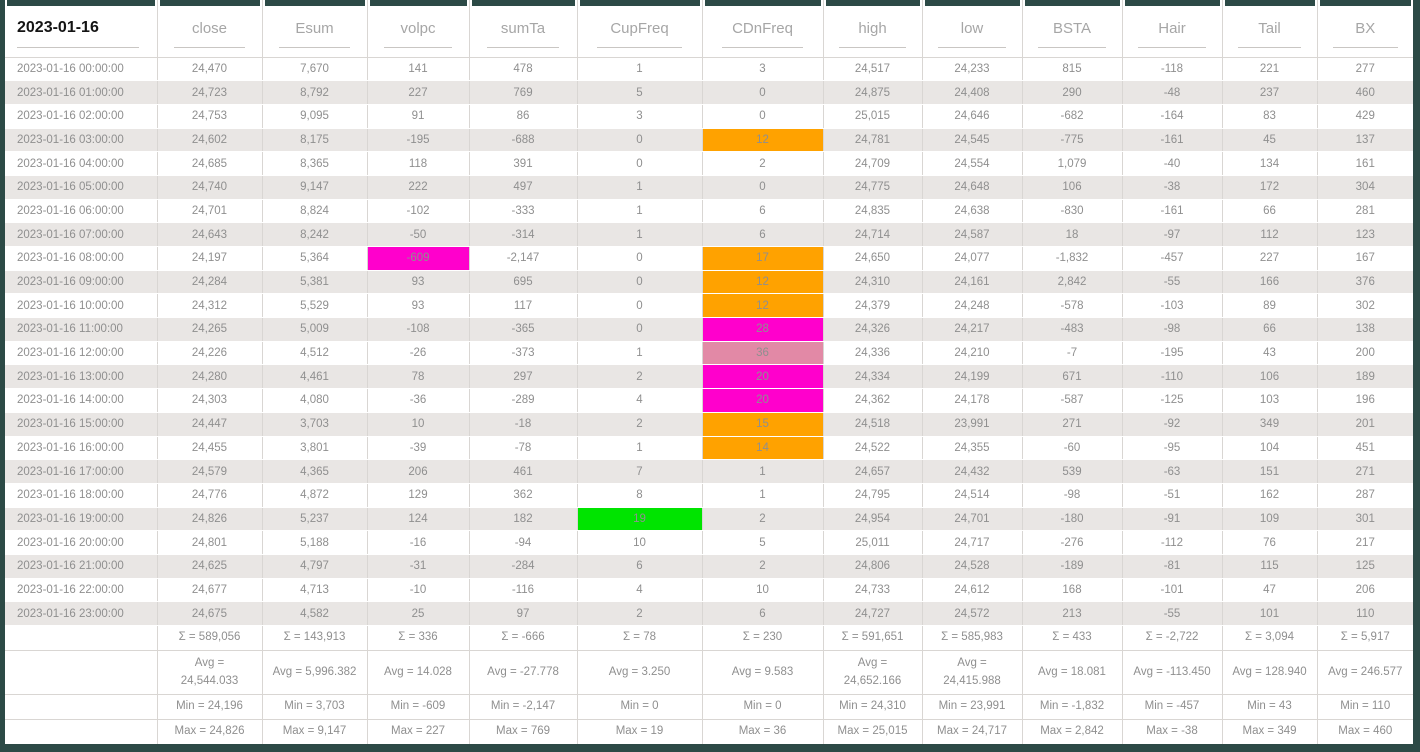 The image size is (1420, 752). Describe the element at coordinates (1365, 400) in the screenshot. I see `cell-bx: 196` at that location.